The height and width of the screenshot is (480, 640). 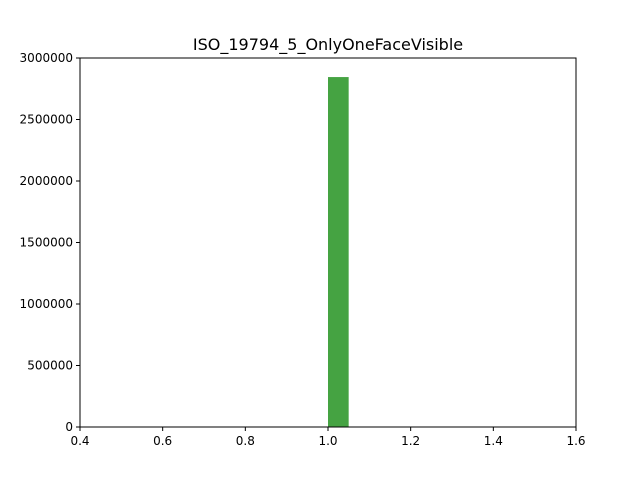 I want to click on y-tick-label: 1000000, so click(x=46, y=304).